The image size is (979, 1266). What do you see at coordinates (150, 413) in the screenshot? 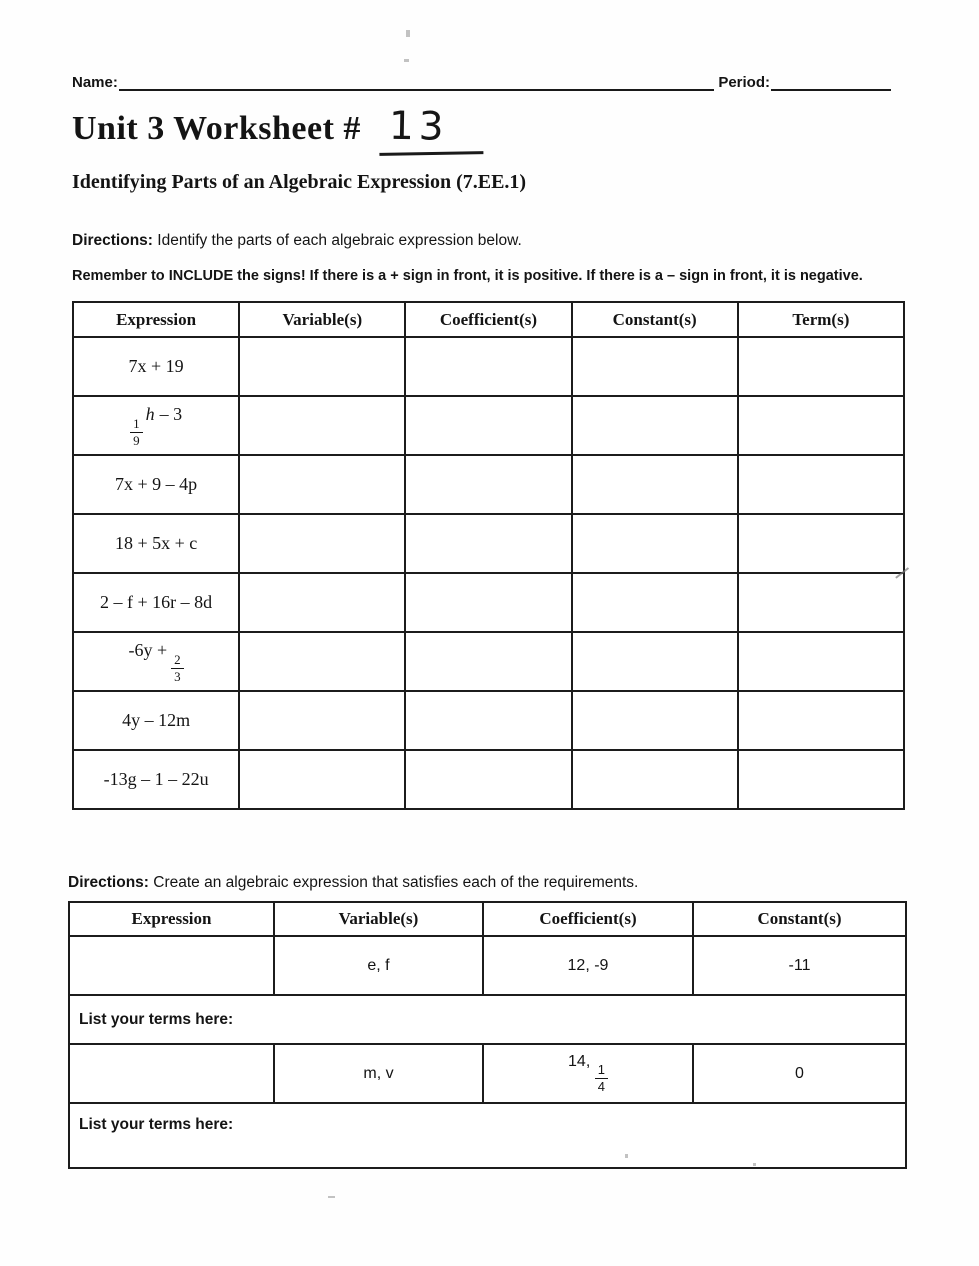
I see `variable-symbol: h` at bounding box center [150, 413].